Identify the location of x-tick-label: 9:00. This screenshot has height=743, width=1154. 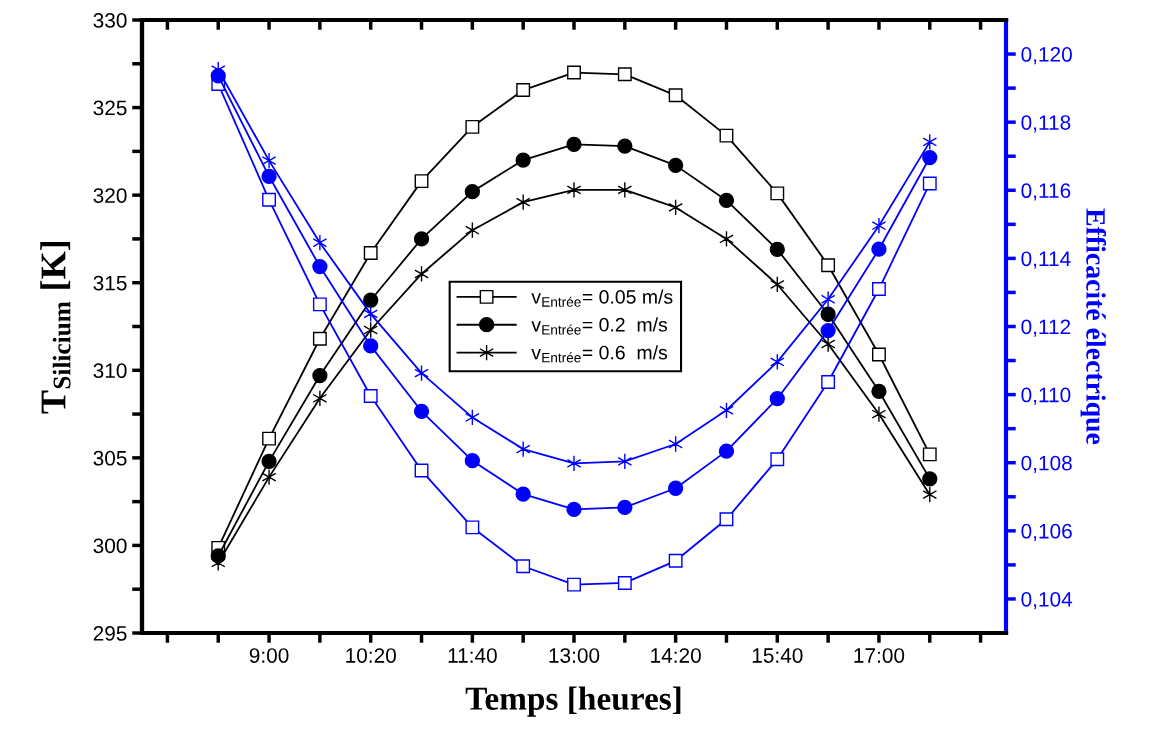
(269, 655).